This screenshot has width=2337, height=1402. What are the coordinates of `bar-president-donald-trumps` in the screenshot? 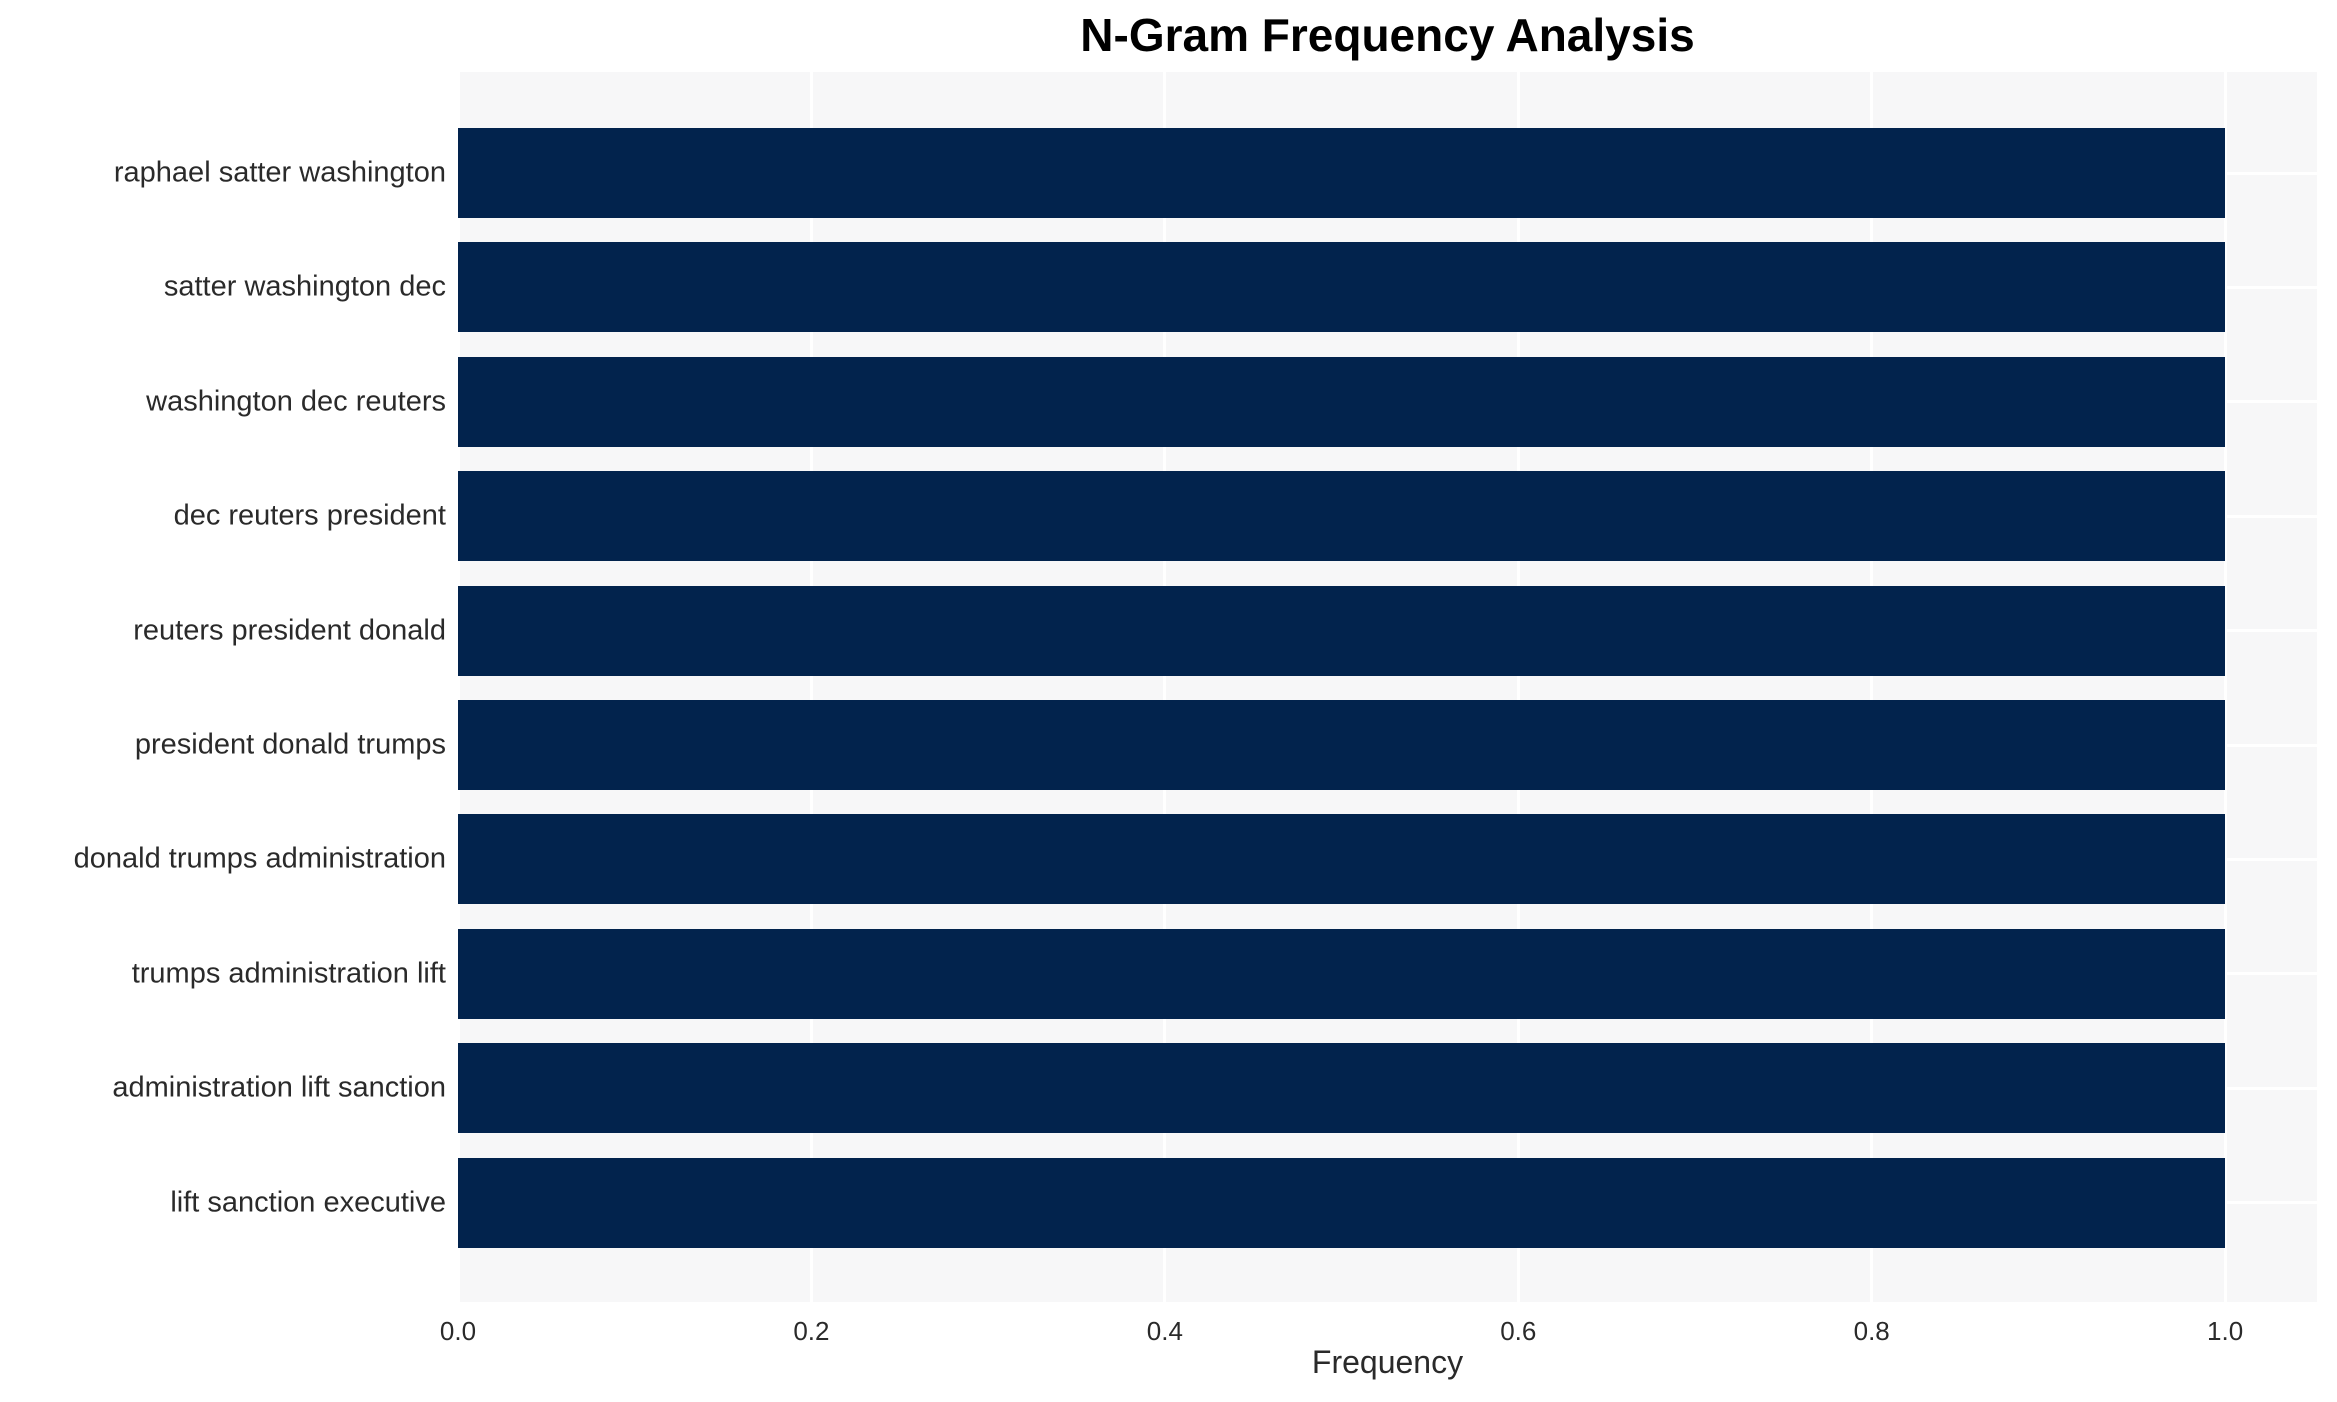 It's located at (1342, 745).